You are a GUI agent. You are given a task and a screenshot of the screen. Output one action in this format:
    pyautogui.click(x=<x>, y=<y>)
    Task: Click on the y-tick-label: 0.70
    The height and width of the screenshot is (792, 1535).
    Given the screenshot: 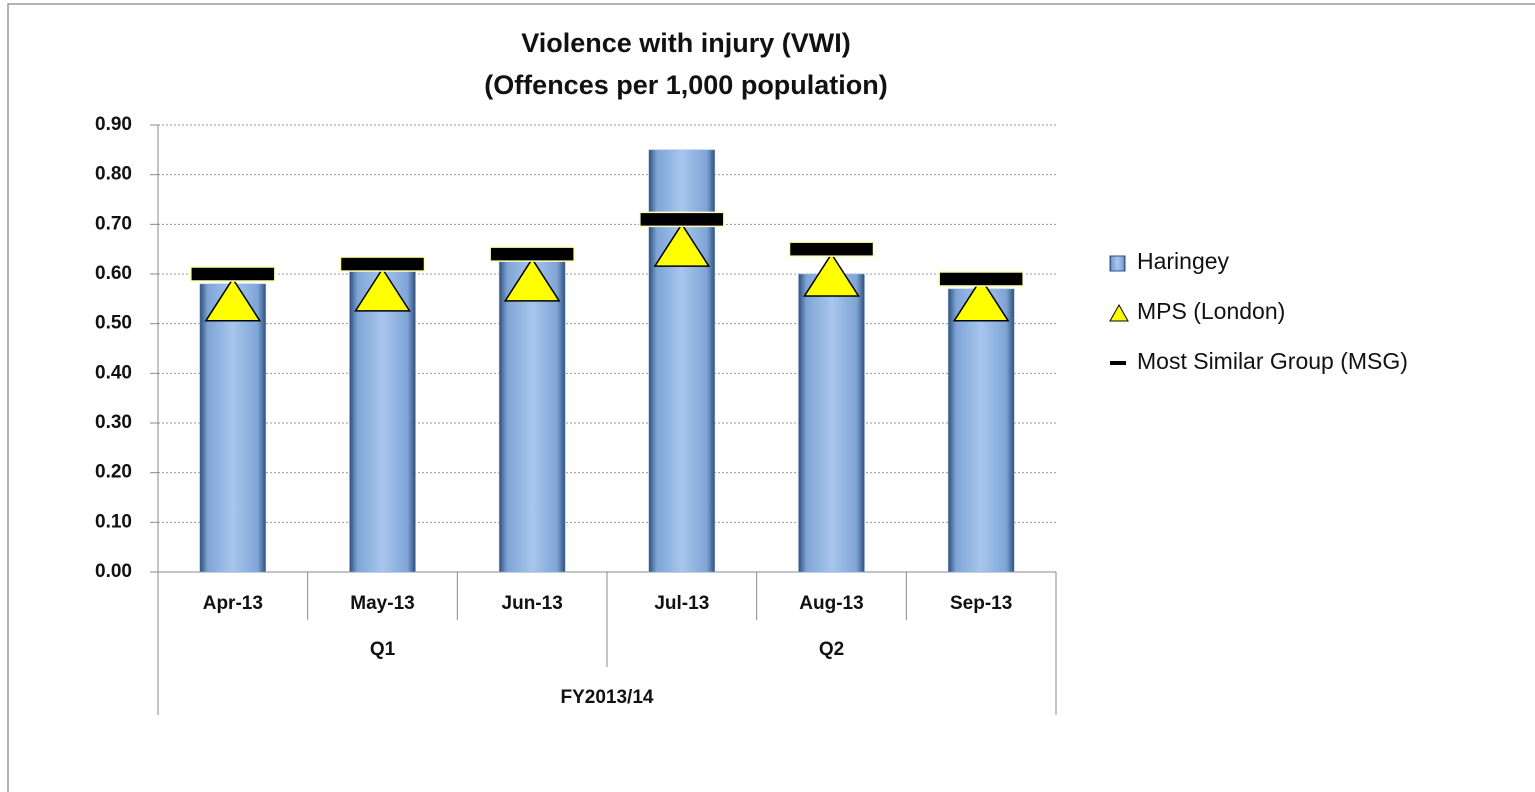 What is the action you would take?
    pyautogui.click(x=113, y=223)
    